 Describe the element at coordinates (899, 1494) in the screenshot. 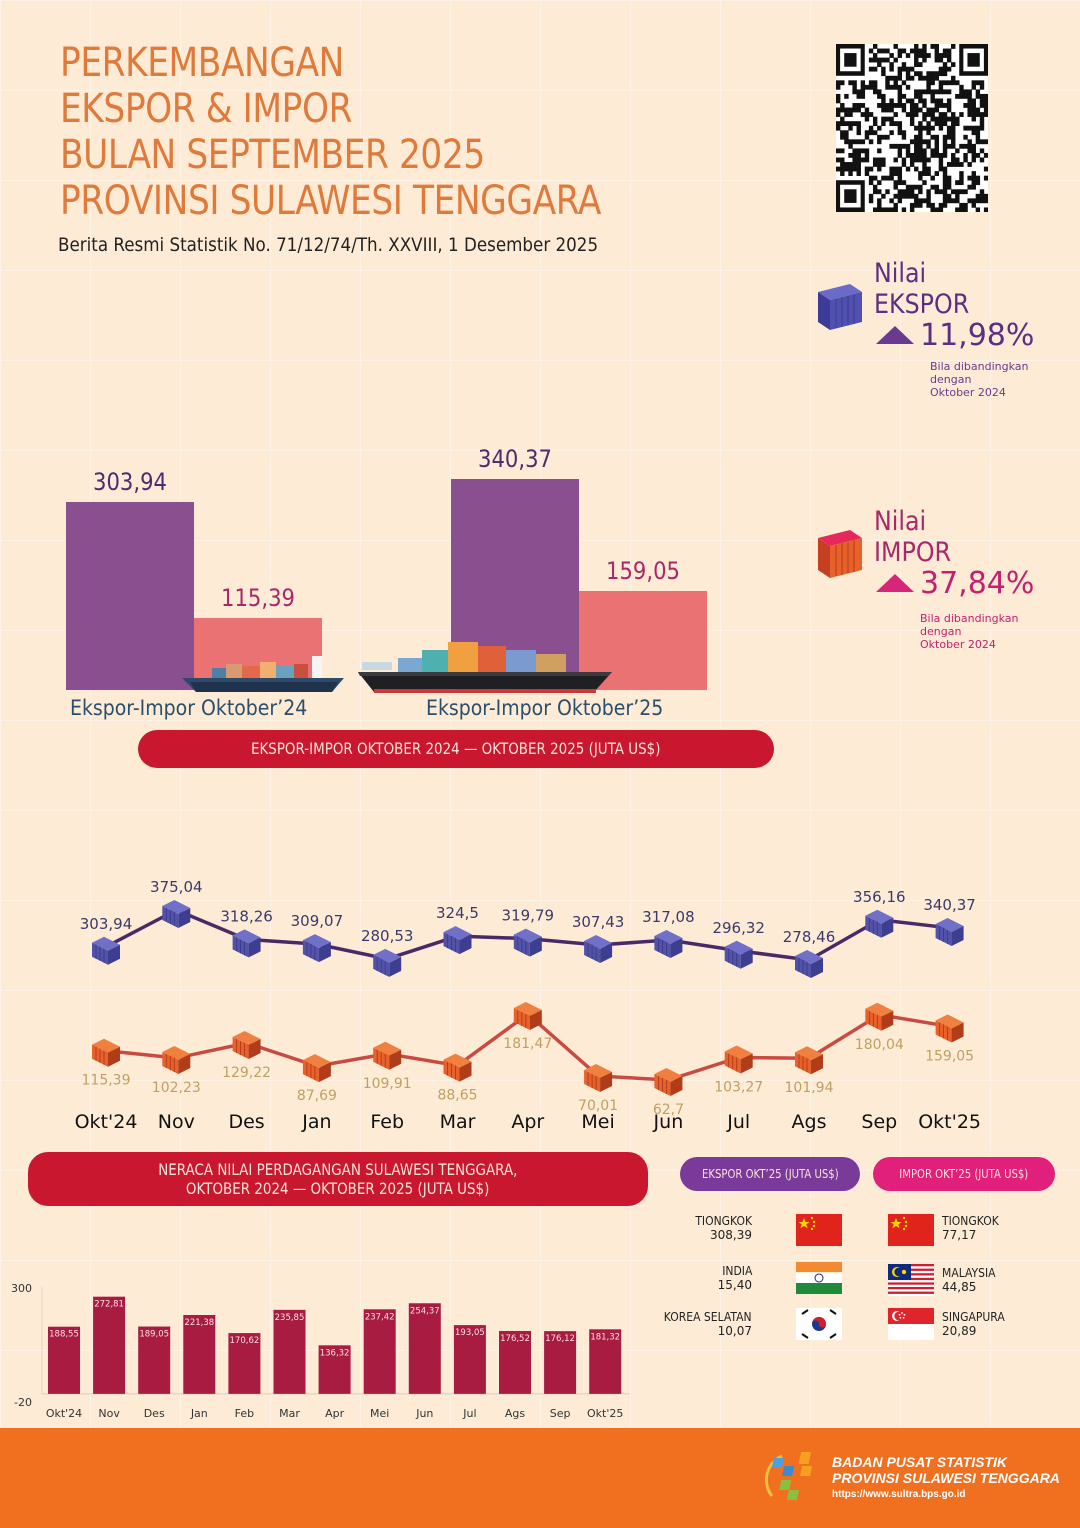

I see `footer-url: https://www.sultra.bps.go.id` at that location.